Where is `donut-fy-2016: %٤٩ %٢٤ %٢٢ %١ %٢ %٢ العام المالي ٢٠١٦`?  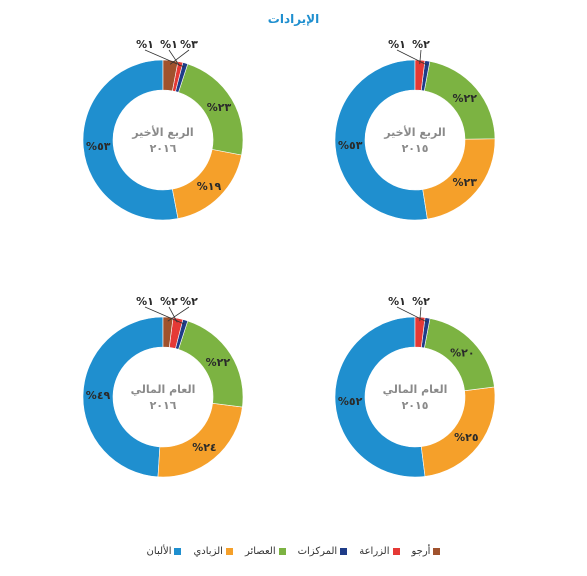 donut-fy-2016: %٤٩ %٢٤ %٢٢ %١ %٢ %٢ العام المالي ٢٠١٦ is located at coordinates (163, 386).